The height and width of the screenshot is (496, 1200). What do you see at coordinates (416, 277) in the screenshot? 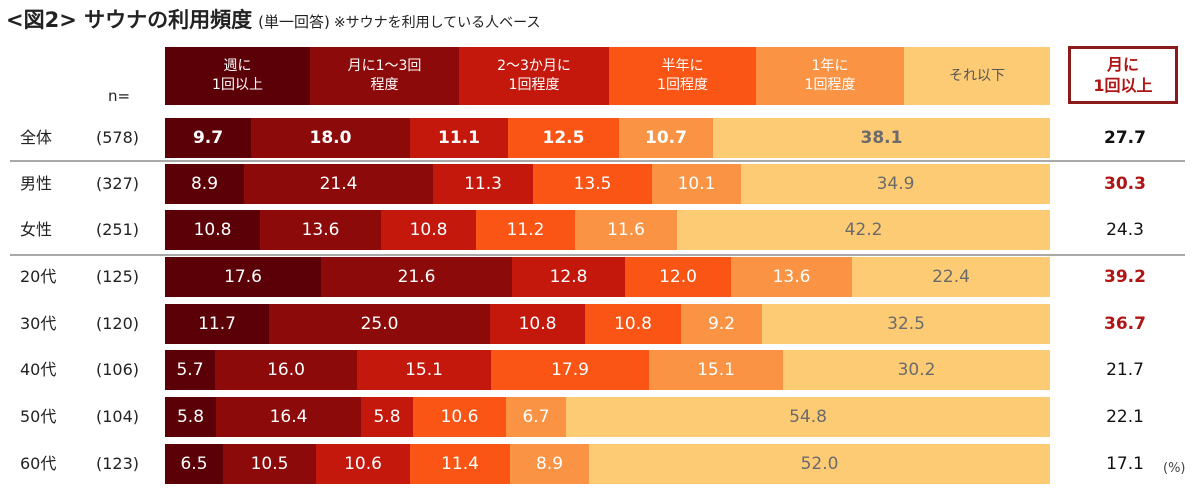
I see `bar-segment: 21.6` at bounding box center [416, 277].